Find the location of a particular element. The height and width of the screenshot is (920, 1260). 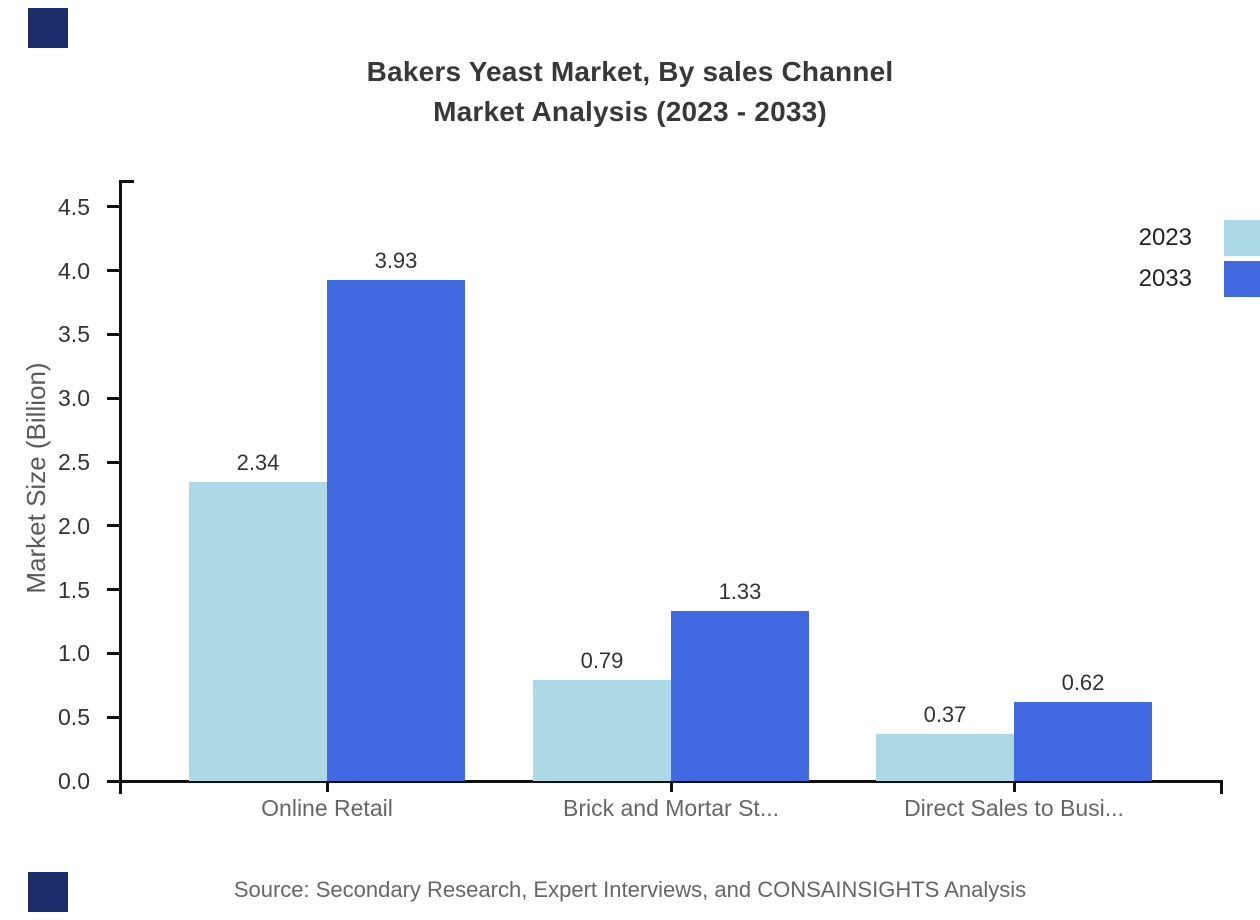

bar-value-label: 3.93 is located at coordinates (396, 260).